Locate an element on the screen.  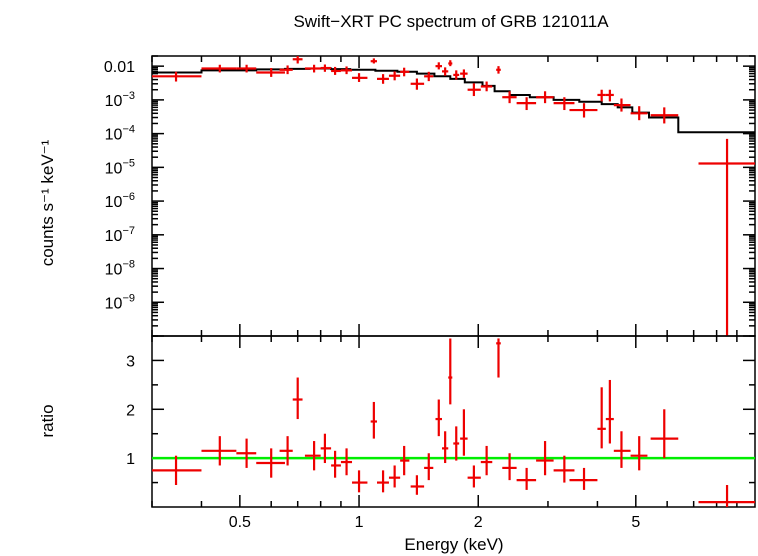
y-tick-label: 0.01 is located at coordinates (119, 67).